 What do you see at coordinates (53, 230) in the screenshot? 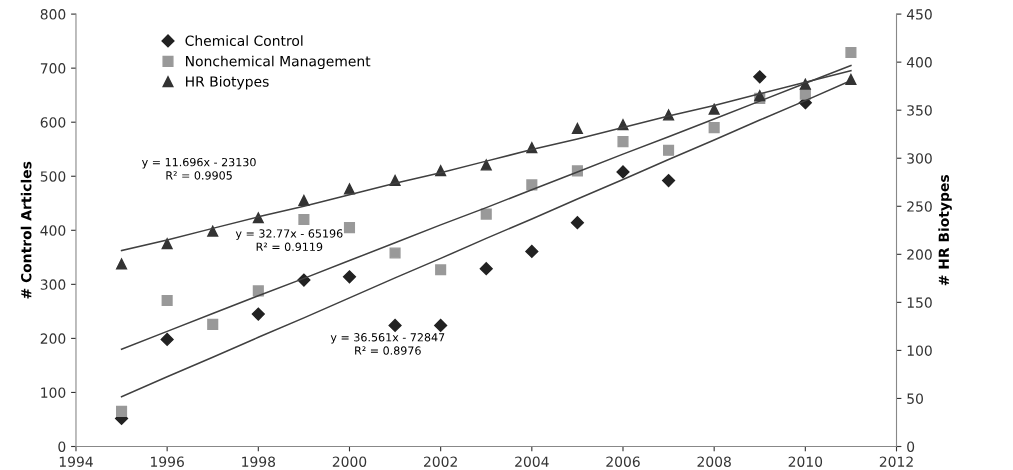
I see `y-tick-label: 400` at bounding box center [53, 230].